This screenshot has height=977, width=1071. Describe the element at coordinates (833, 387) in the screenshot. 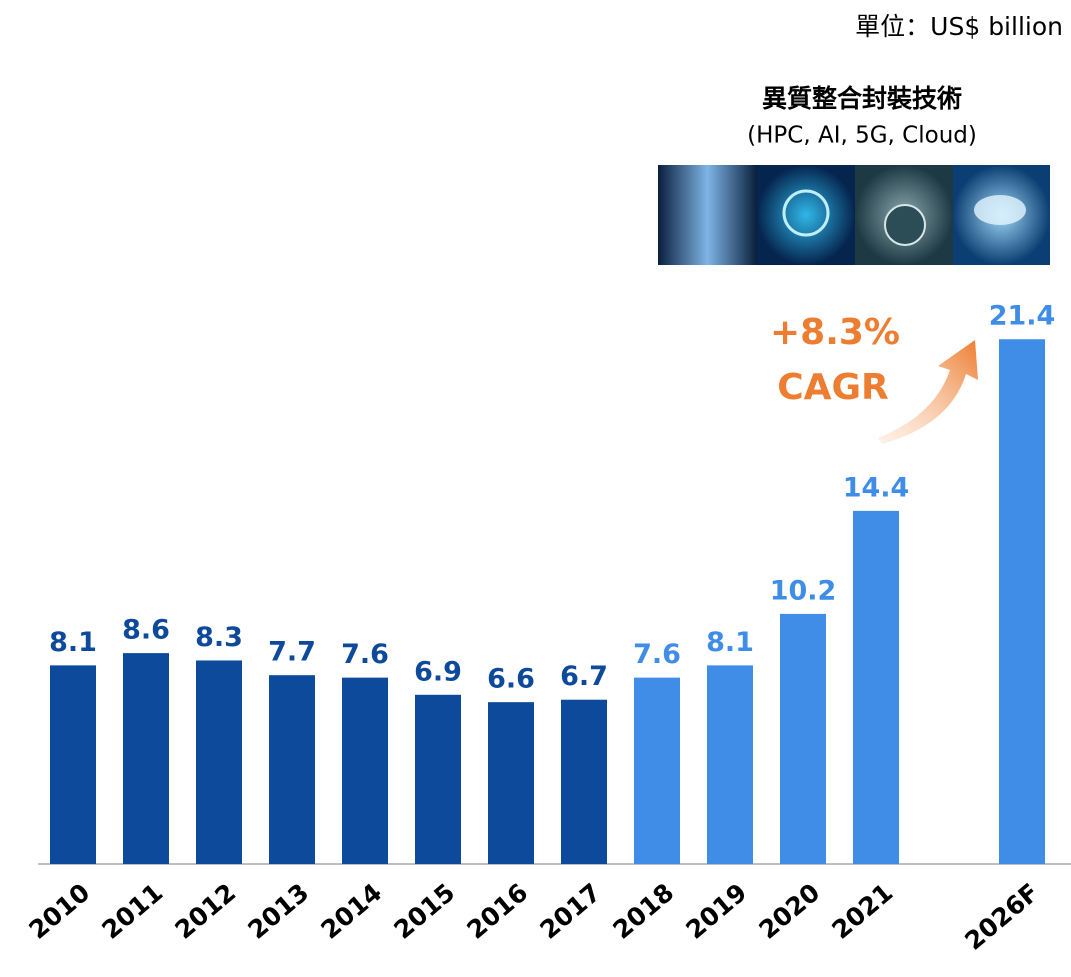

I see `growth-note: CAGR` at that location.